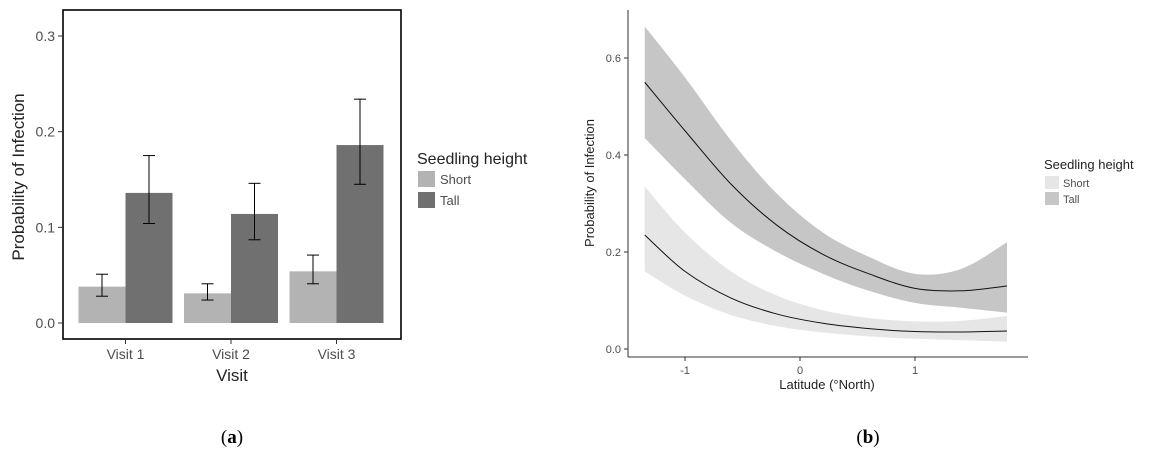  I want to click on panel-b-x-tick-label: 1, so click(915, 371).